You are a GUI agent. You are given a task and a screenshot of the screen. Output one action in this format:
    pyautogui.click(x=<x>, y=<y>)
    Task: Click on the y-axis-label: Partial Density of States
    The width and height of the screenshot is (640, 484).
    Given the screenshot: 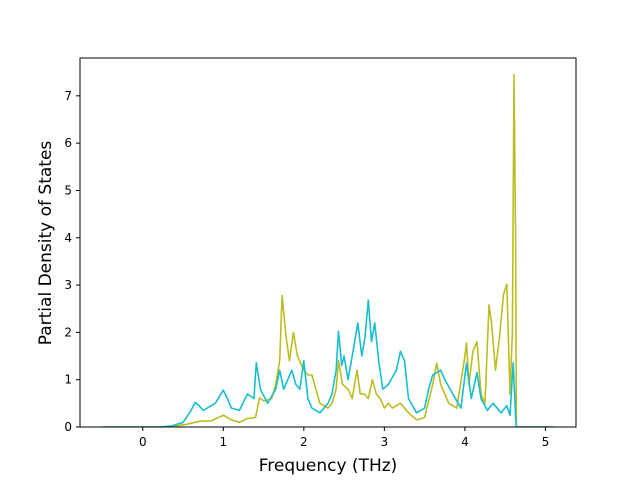 What is the action you would take?
    pyautogui.click(x=46, y=243)
    